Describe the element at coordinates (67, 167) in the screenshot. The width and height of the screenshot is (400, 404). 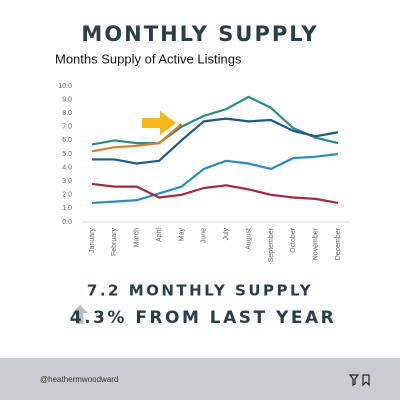
I see `y-tick-label: 4.0` at that location.